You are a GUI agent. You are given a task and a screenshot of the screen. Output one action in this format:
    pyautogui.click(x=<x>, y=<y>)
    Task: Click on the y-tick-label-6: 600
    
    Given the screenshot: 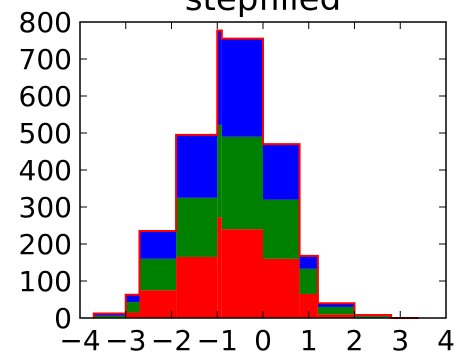 What is the action you would take?
    pyautogui.click(x=45, y=96)
    